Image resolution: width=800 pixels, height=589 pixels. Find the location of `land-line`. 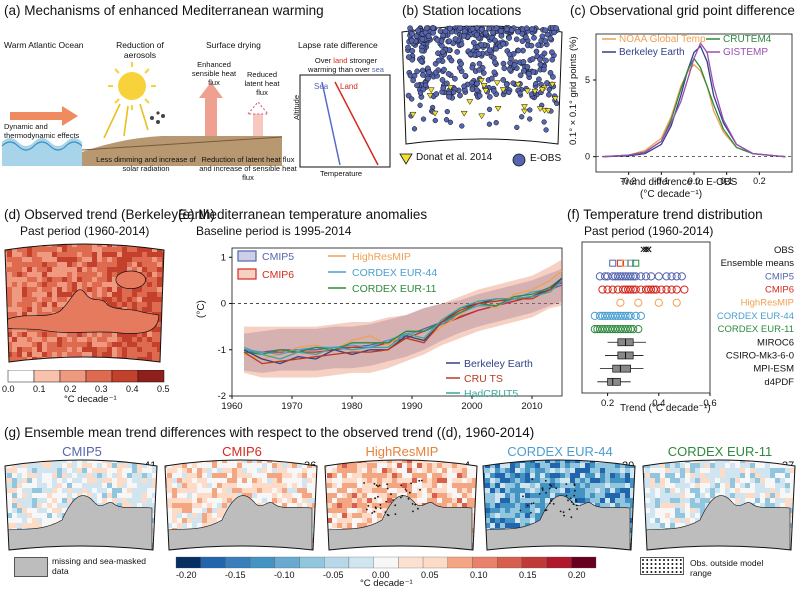

land-line is located at coordinates (356, 123).